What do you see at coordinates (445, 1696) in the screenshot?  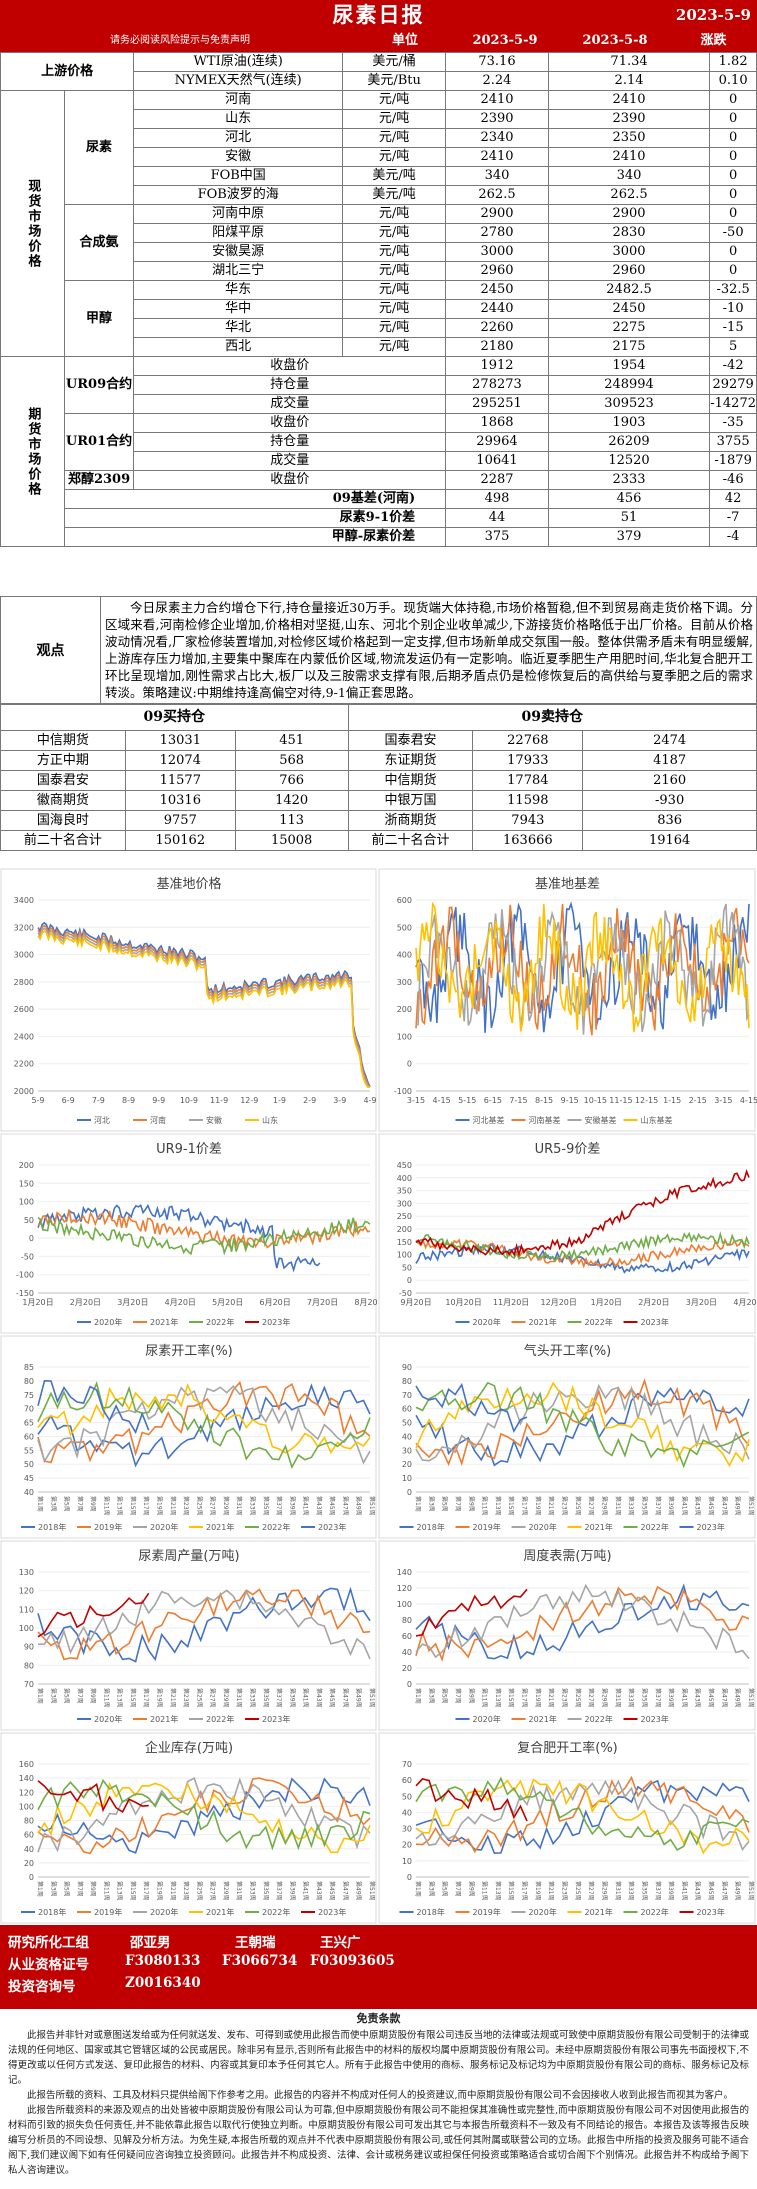 I see `x-tick-label: 第5周` at bounding box center [445, 1696].